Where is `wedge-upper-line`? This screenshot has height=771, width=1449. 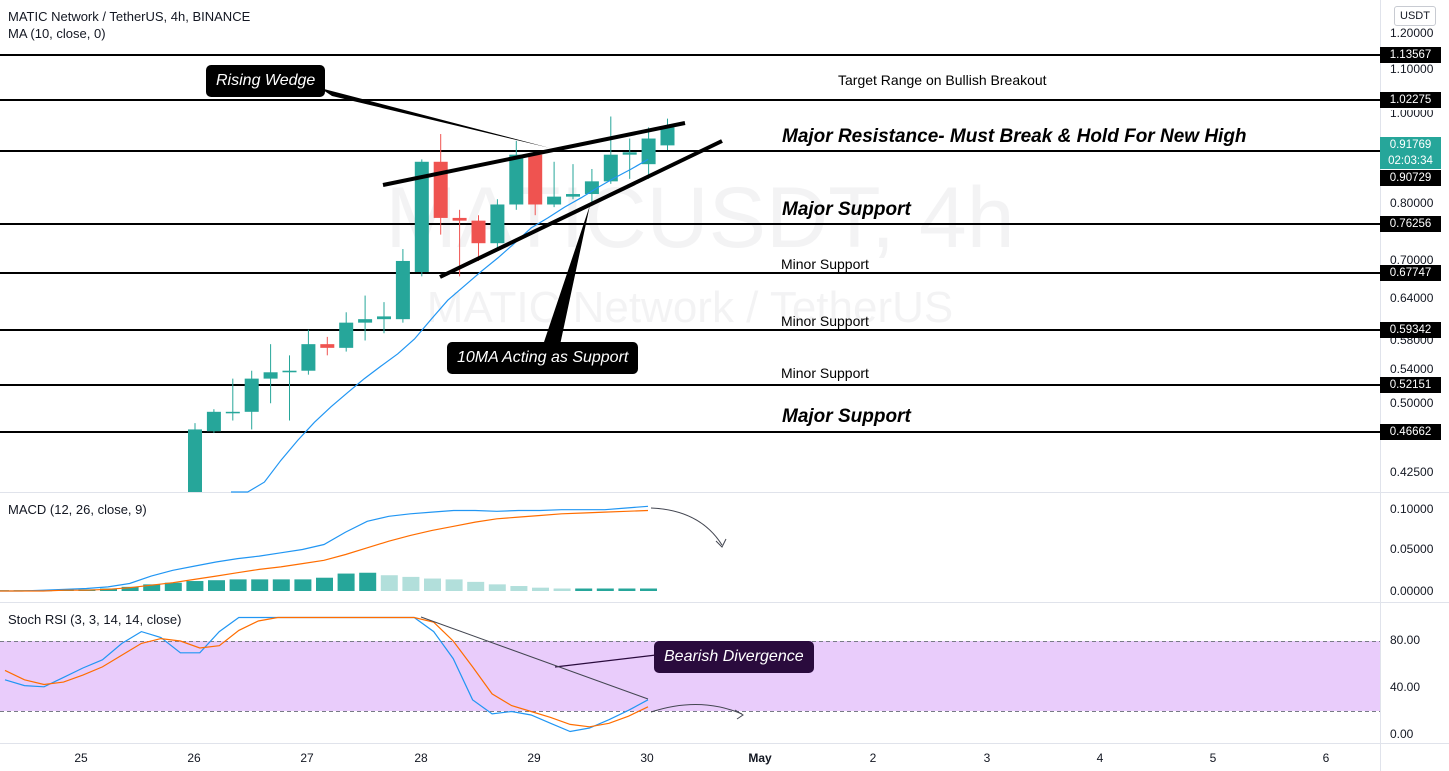
wedge-upper-line is located at coordinates (534, 154).